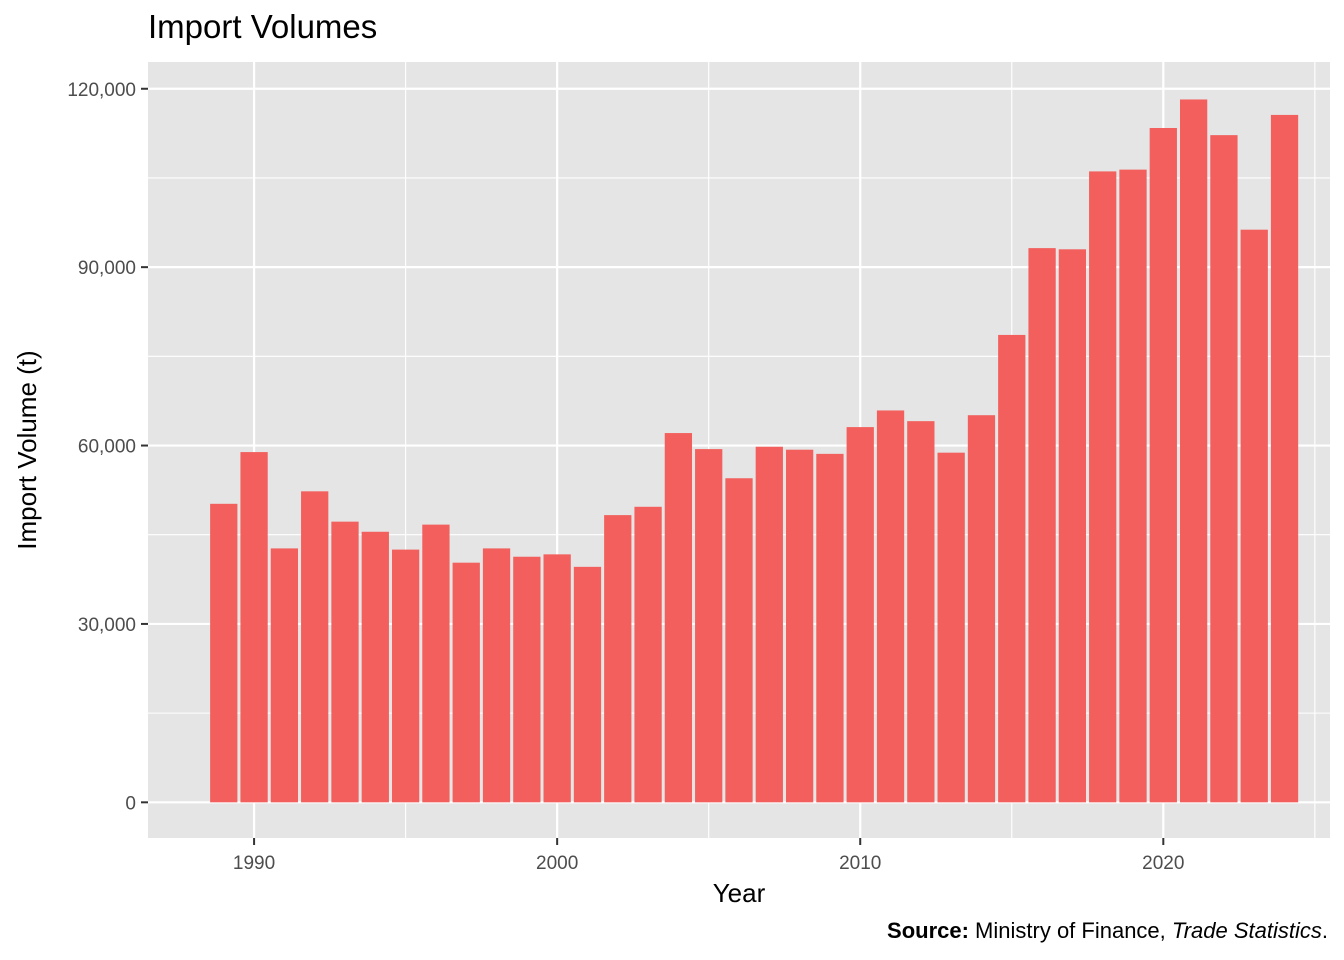 The height and width of the screenshot is (960, 1344). Describe the element at coordinates (708, 856) in the screenshot. I see `x-axis: 1990 2000 2010 2020` at that location.